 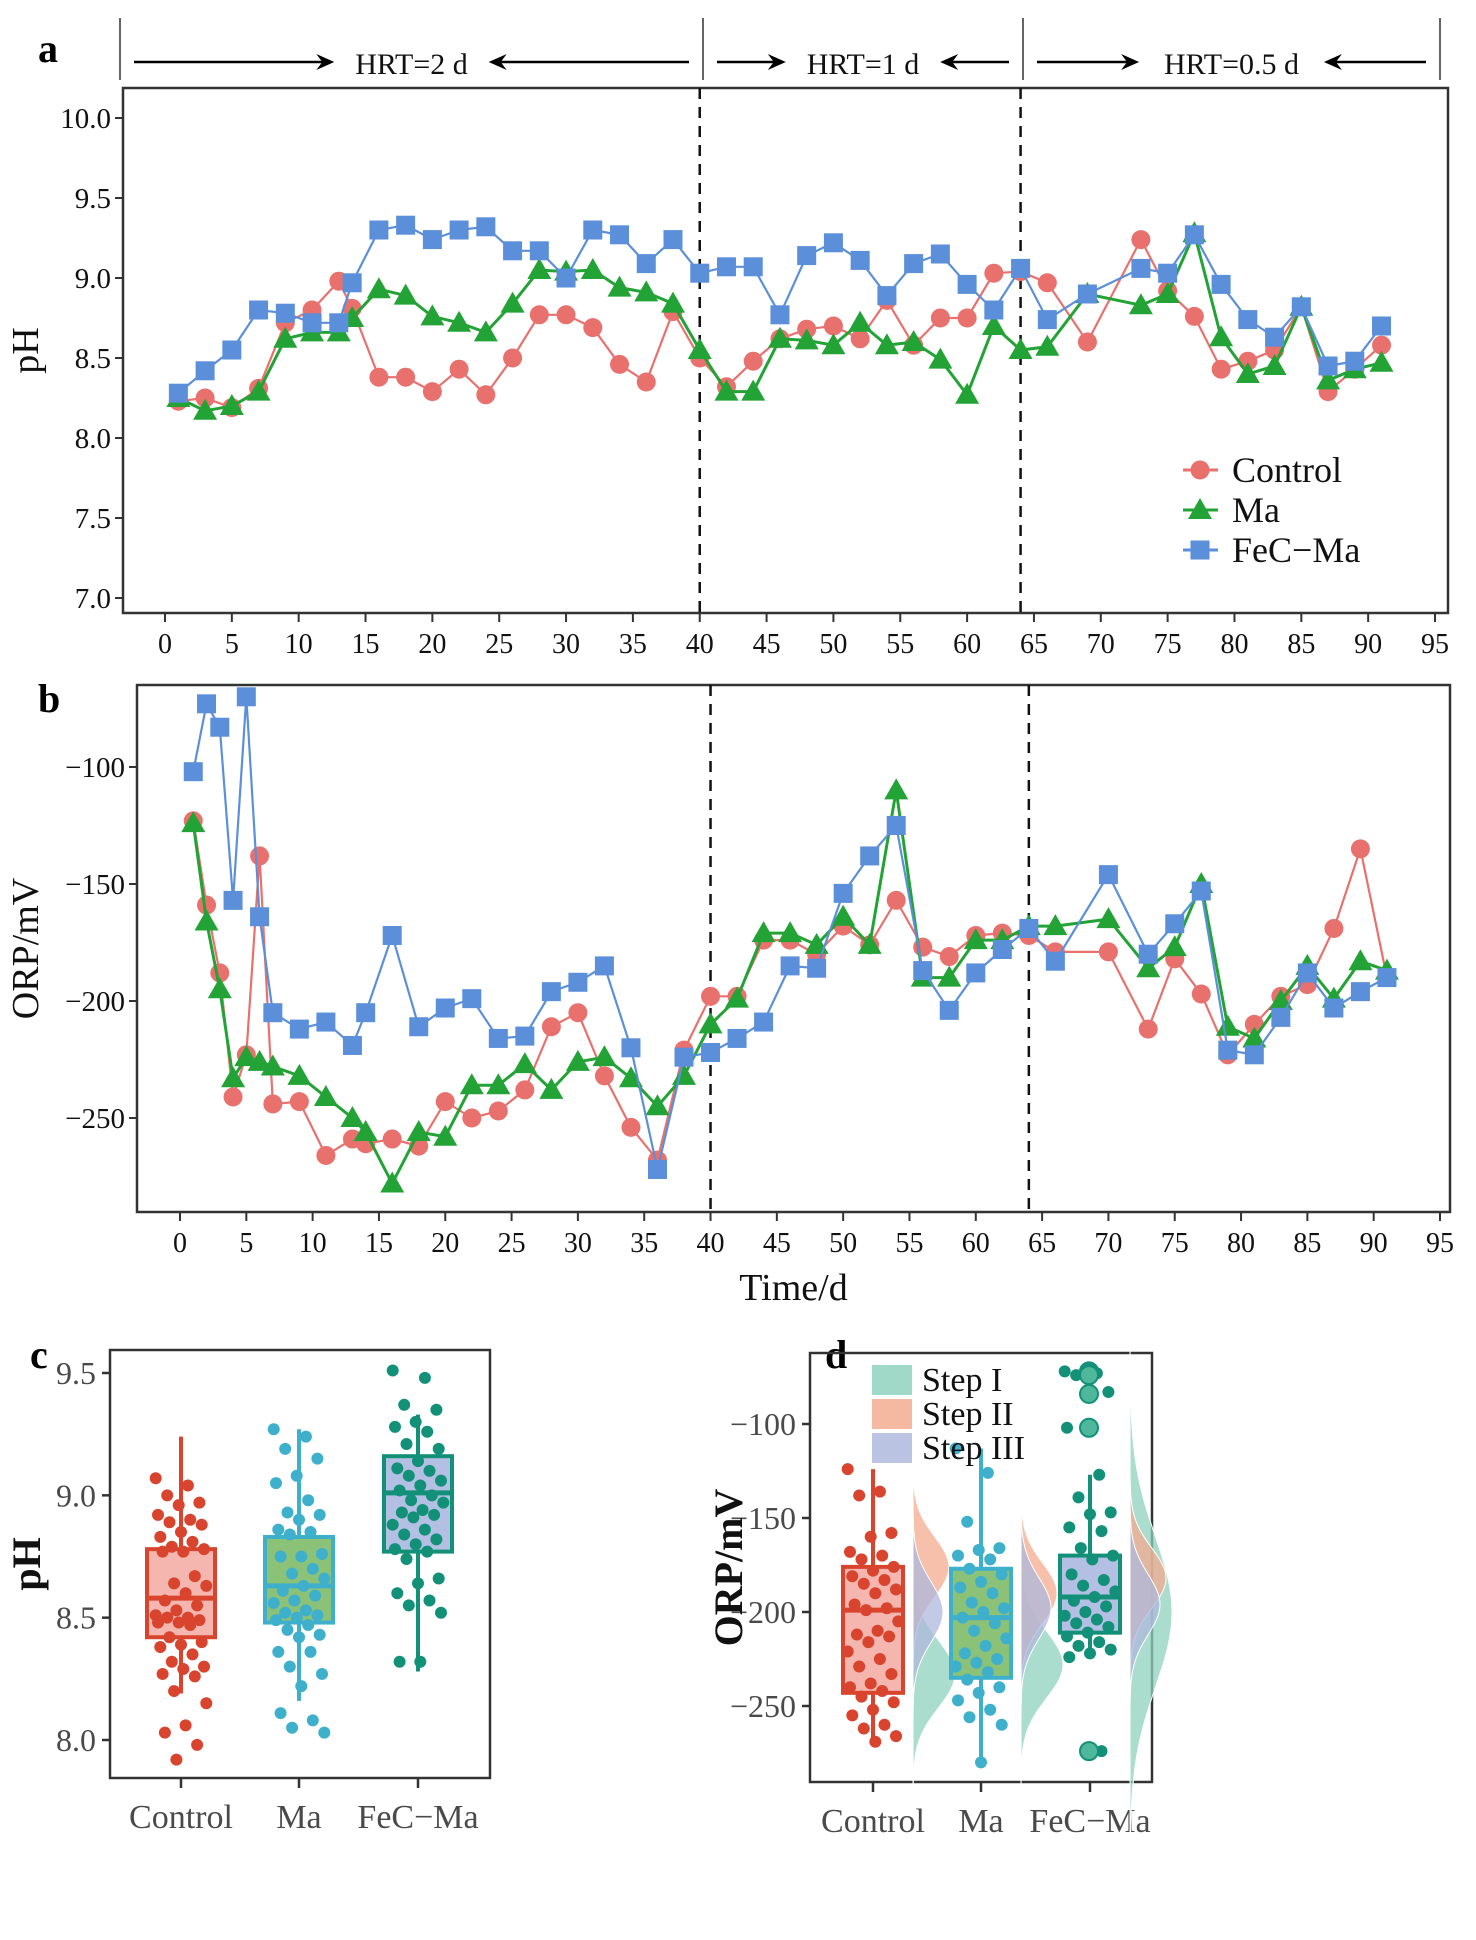 What do you see at coordinates (967, 644) in the screenshot?
I see `x-tick-label: 60` at bounding box center [967, 644].